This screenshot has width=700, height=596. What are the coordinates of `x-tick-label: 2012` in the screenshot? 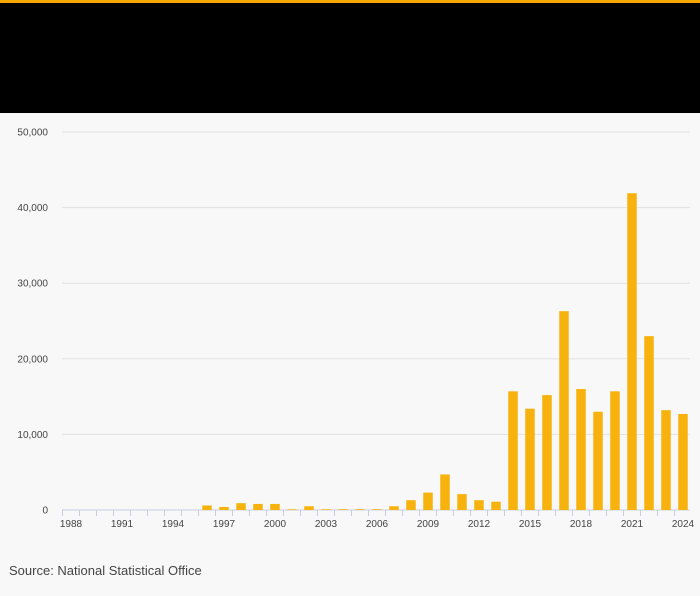 It's located at (479, 524).